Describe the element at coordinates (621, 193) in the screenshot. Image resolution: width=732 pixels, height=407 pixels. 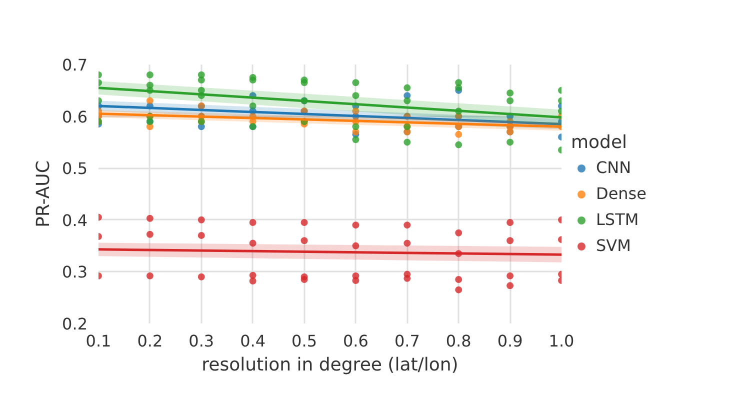
I see `legend-label: Dense` at that location.